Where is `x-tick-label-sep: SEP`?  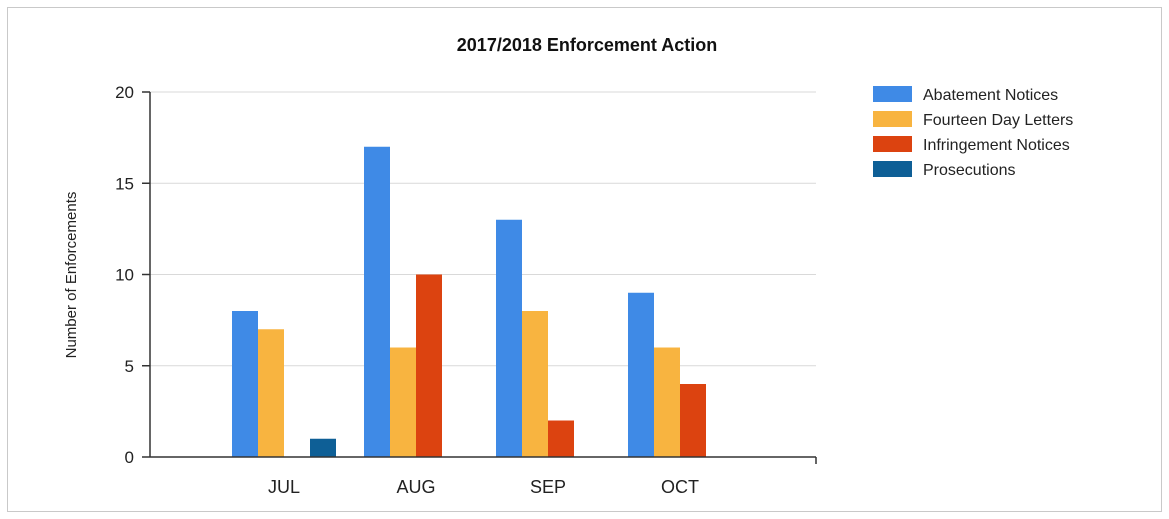
x-tick-label-sep: SEP is located at coordinates (548, 487).